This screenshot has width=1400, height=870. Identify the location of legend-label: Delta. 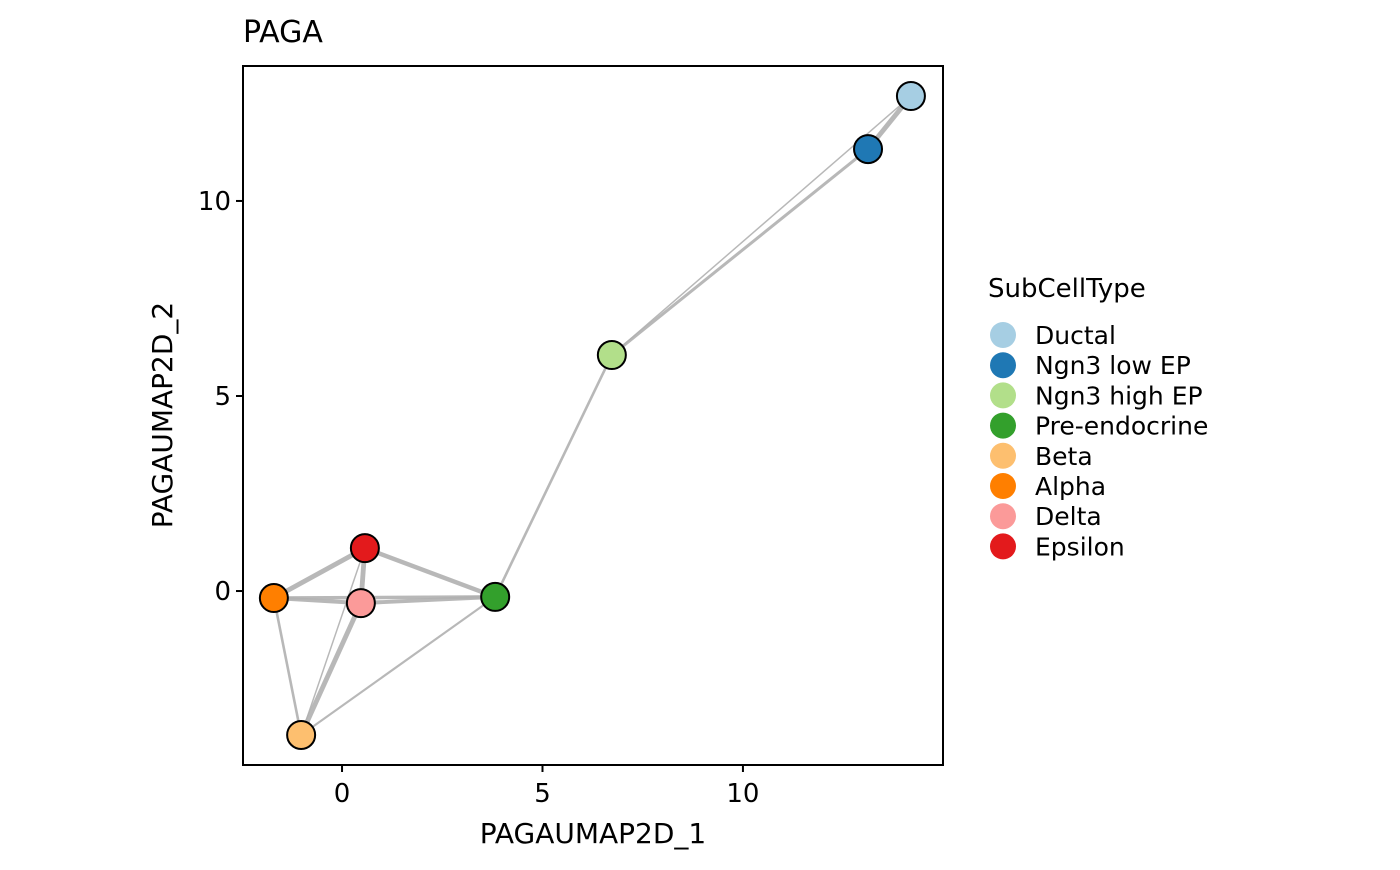
(1068, 516).